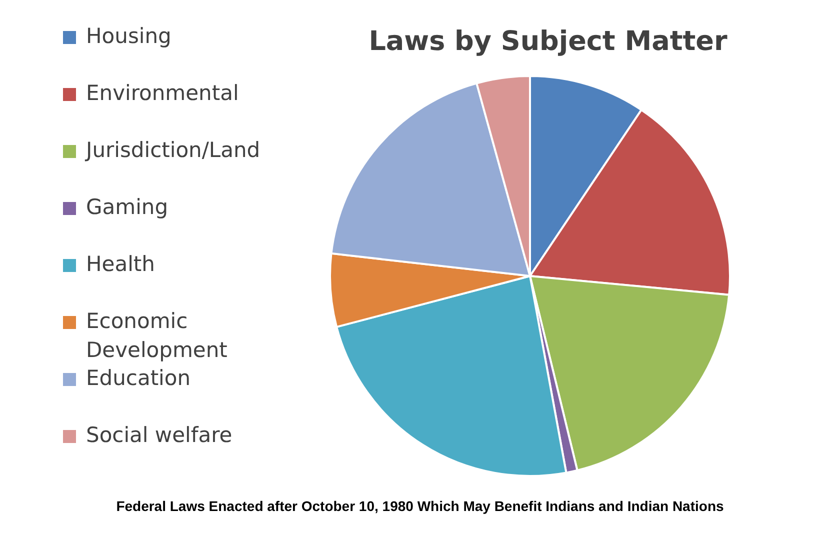  I want to click on legend-label: Economic Development, so click(157, 336).